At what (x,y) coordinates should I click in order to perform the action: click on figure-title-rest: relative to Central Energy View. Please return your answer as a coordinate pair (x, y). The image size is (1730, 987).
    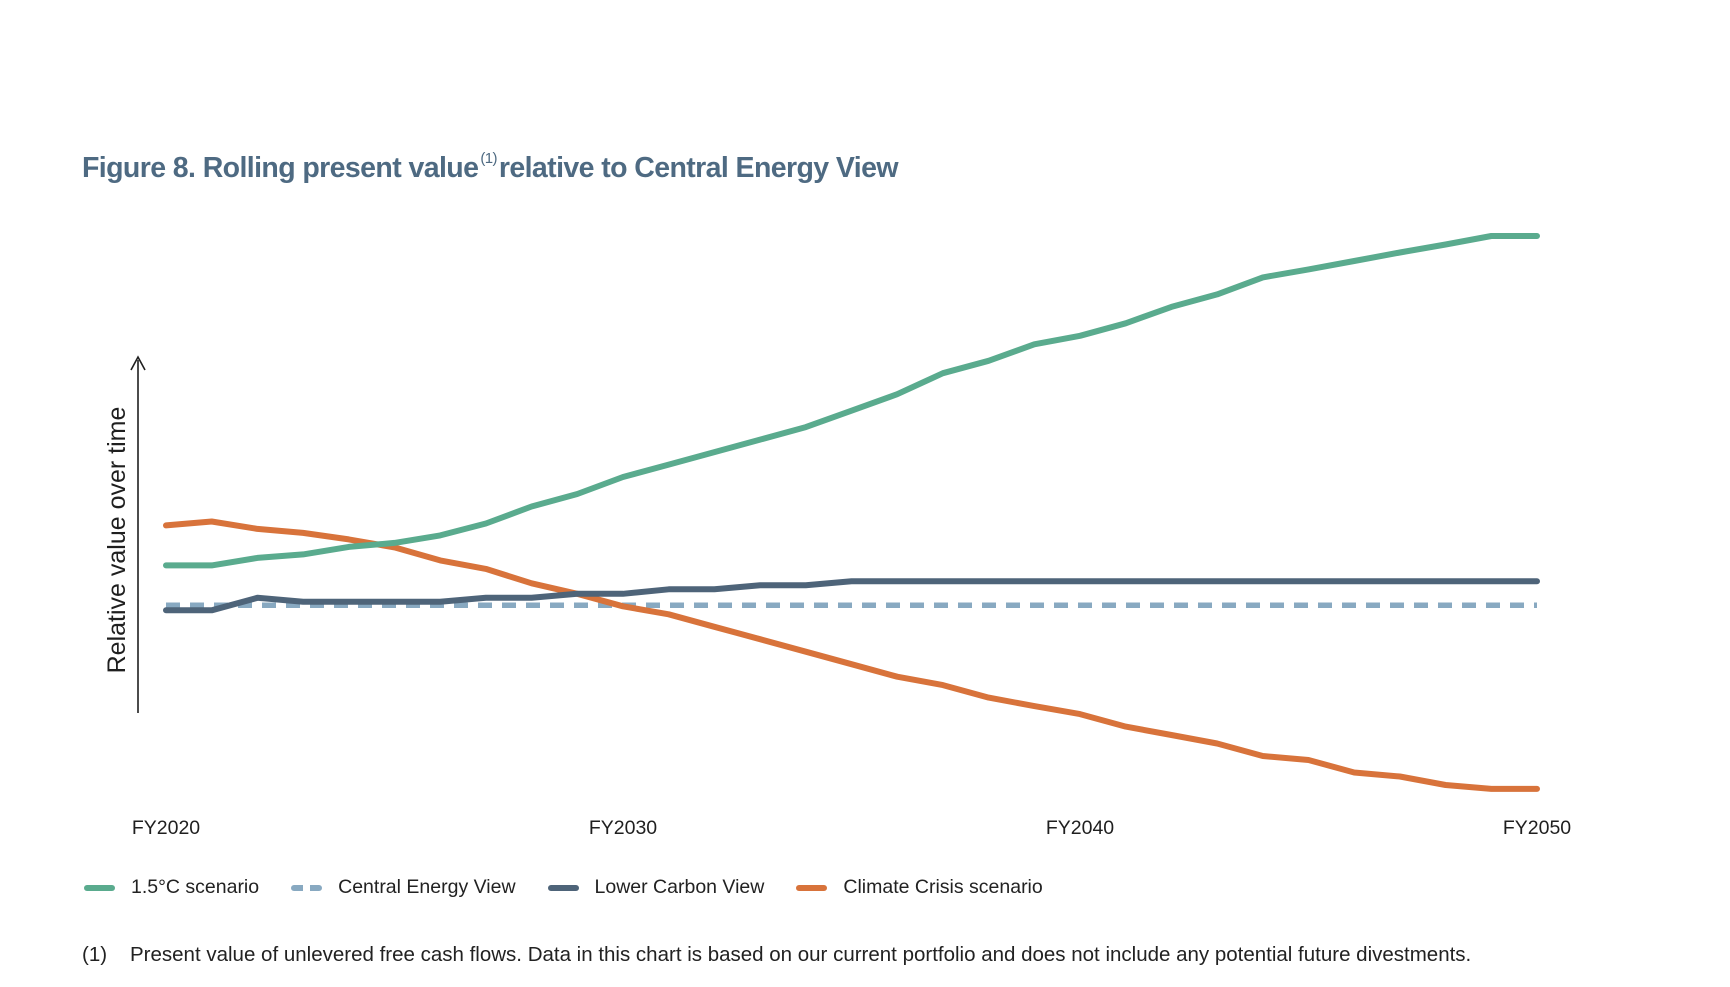
    Looking at the image, I should click on (698, 168).